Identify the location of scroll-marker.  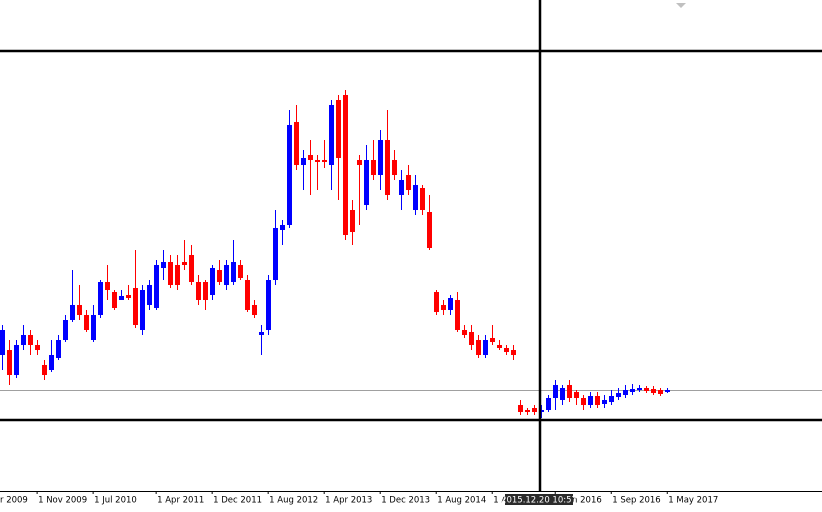
(681, 5).